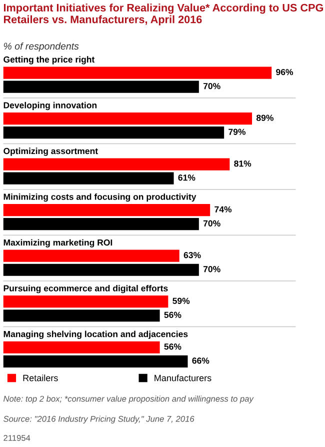 This screenshot has width=325, height=447. I want to click on source-note: Source: "2016 Industry Pricing Study," June 7, 2016, so click(98, 420).